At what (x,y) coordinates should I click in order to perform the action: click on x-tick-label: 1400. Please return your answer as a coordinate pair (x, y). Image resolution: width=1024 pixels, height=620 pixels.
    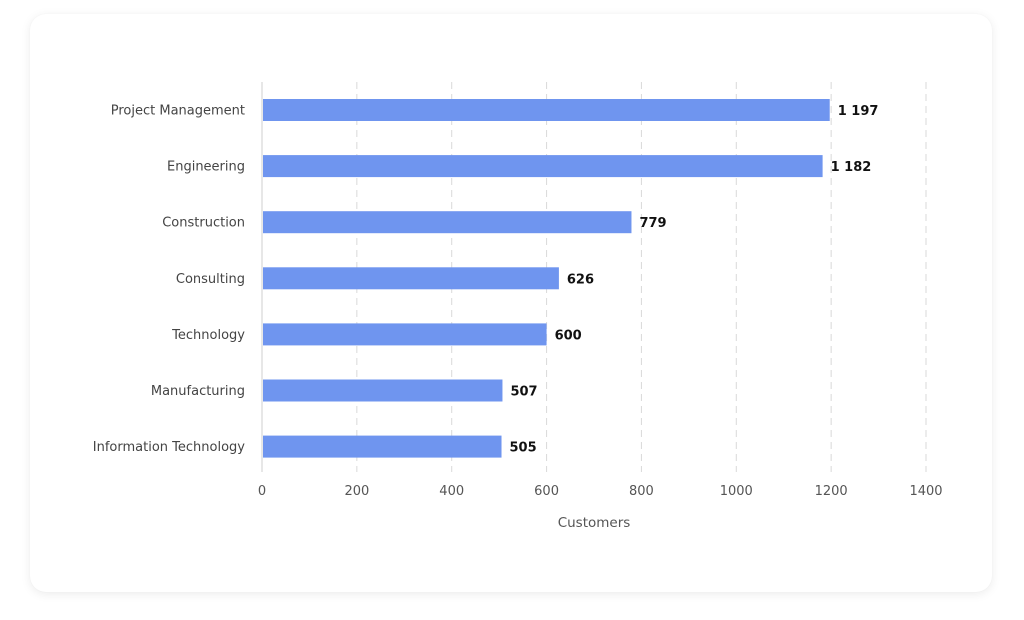
    Looking at the image, I should click on (925, 491).